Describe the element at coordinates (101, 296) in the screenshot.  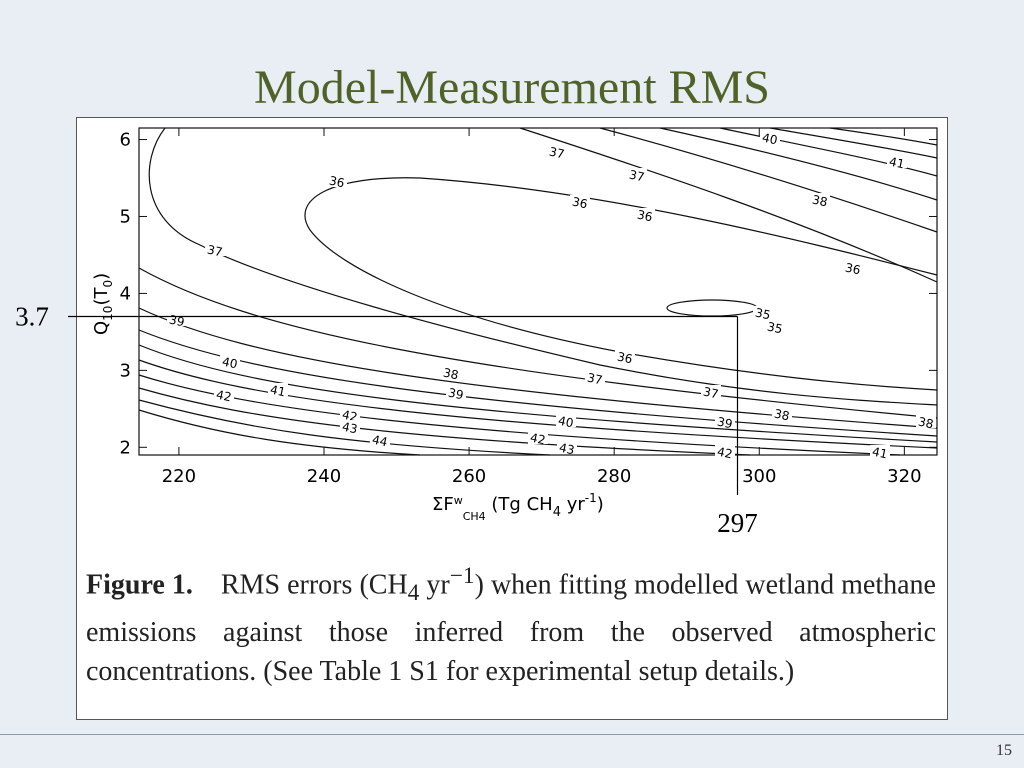
I see `y-axis-label-part: (T` at that location.